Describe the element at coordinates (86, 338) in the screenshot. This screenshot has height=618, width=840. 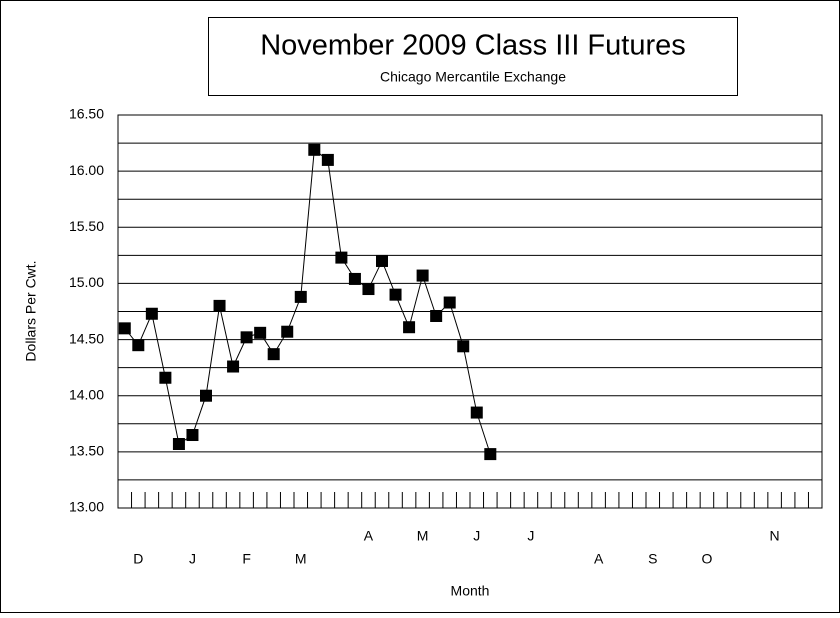
I see `y-tick-label: 14.50` at that location.